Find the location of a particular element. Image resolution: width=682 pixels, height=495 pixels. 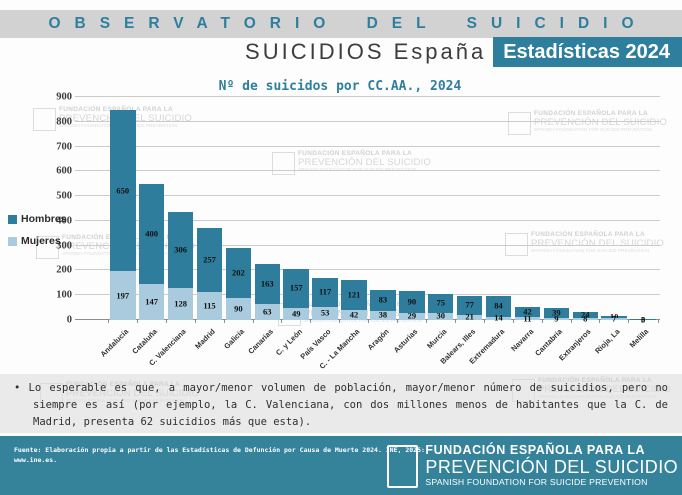

y-axis-label: 600 is located at coordinates (64, 171).